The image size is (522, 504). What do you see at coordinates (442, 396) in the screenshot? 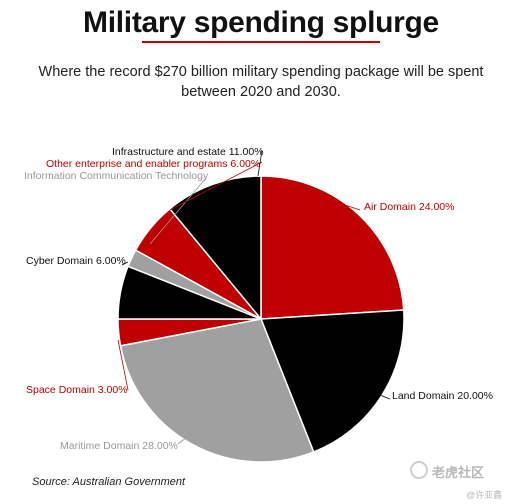
I see `slice-label: Land Domain 20.00%` at bounding box center [442, 396].